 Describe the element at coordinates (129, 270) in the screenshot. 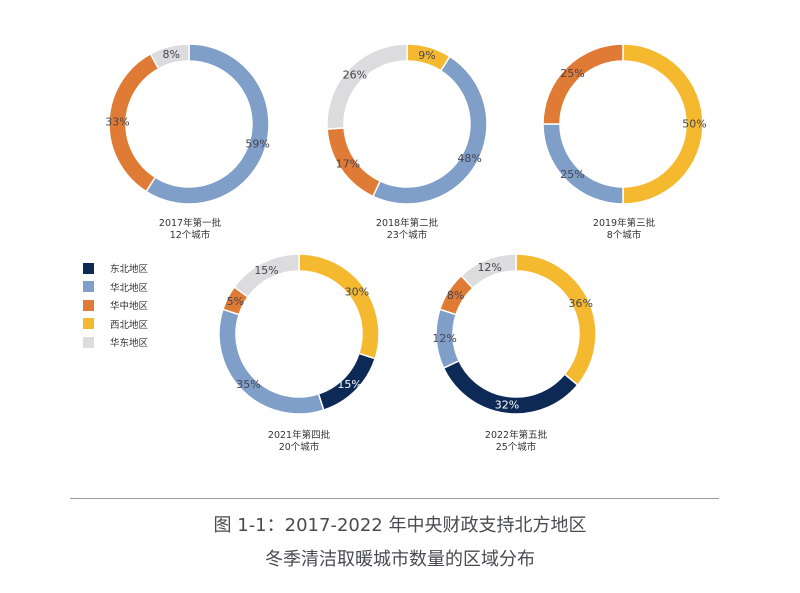

I see `legend-label: 东北地区` at that location.